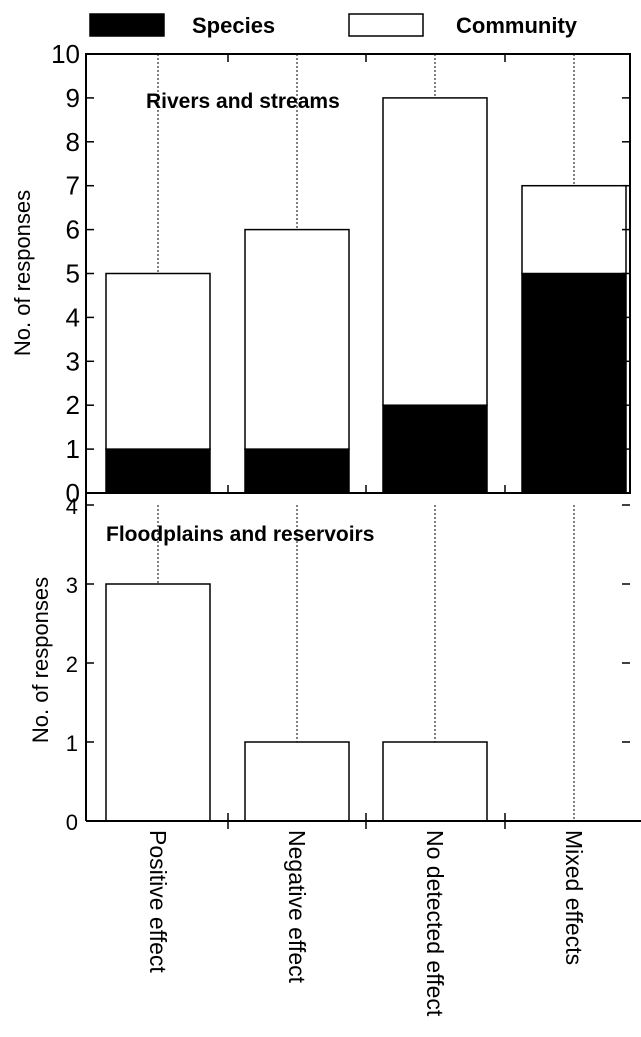  I want to click on legend: Species Community, so click(333, 25).